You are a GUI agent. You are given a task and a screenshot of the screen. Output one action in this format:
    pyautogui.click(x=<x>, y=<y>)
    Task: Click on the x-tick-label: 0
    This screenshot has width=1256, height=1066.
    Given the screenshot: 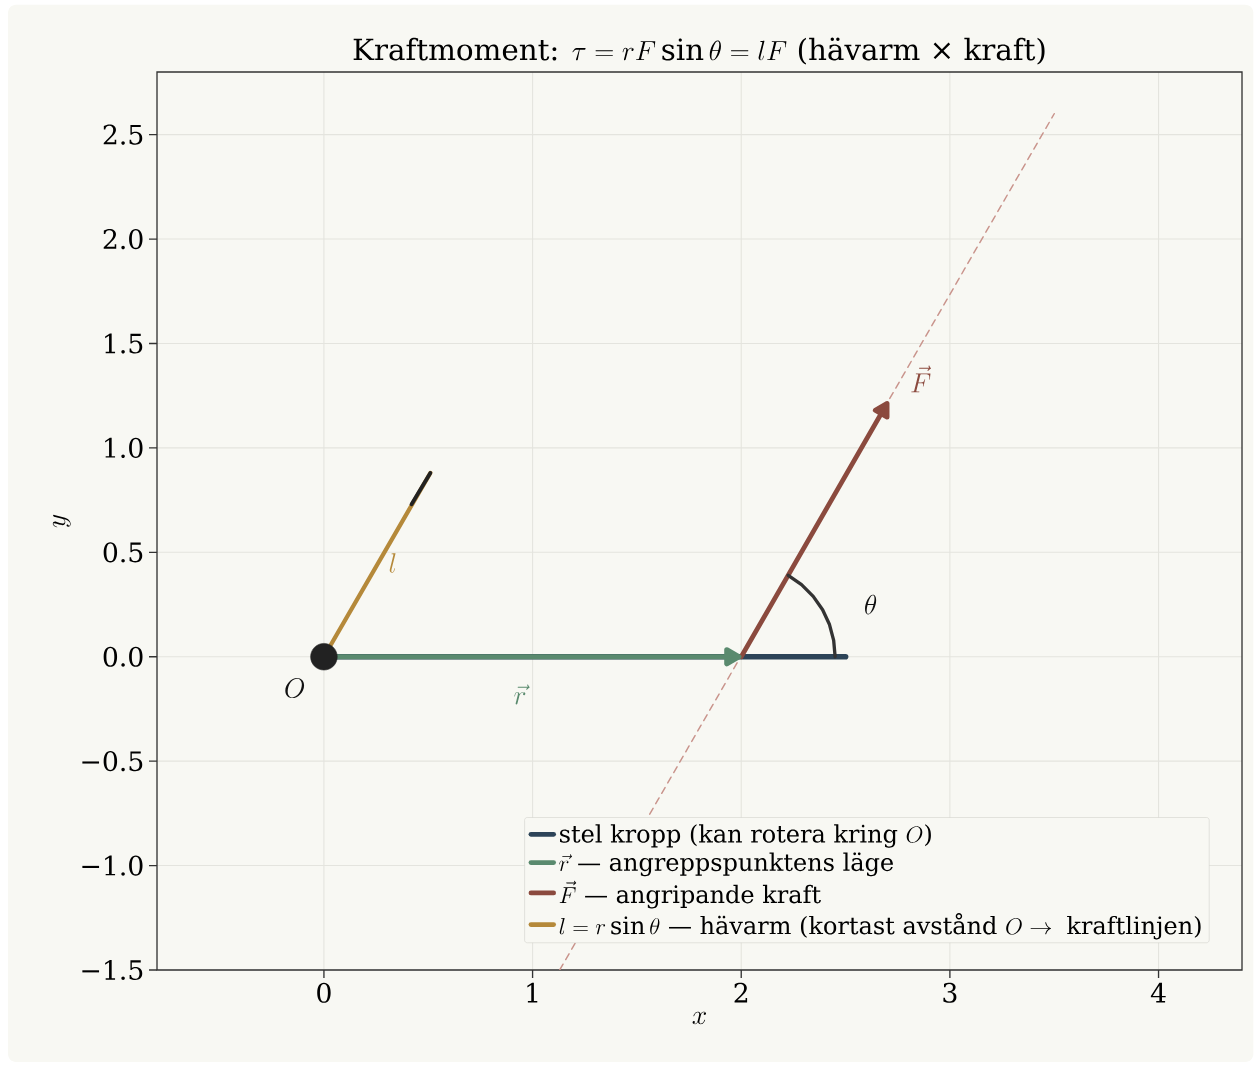 What is the action you would take?
    pyautogui.click(x=324, y=992)
    